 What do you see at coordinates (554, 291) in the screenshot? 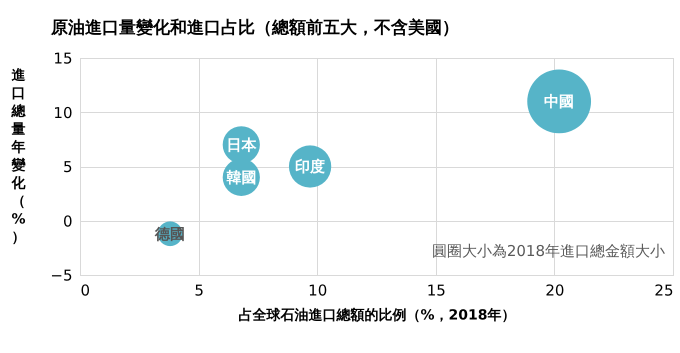
I see `x-tick-label: 20` at bounding box center [554, 291].